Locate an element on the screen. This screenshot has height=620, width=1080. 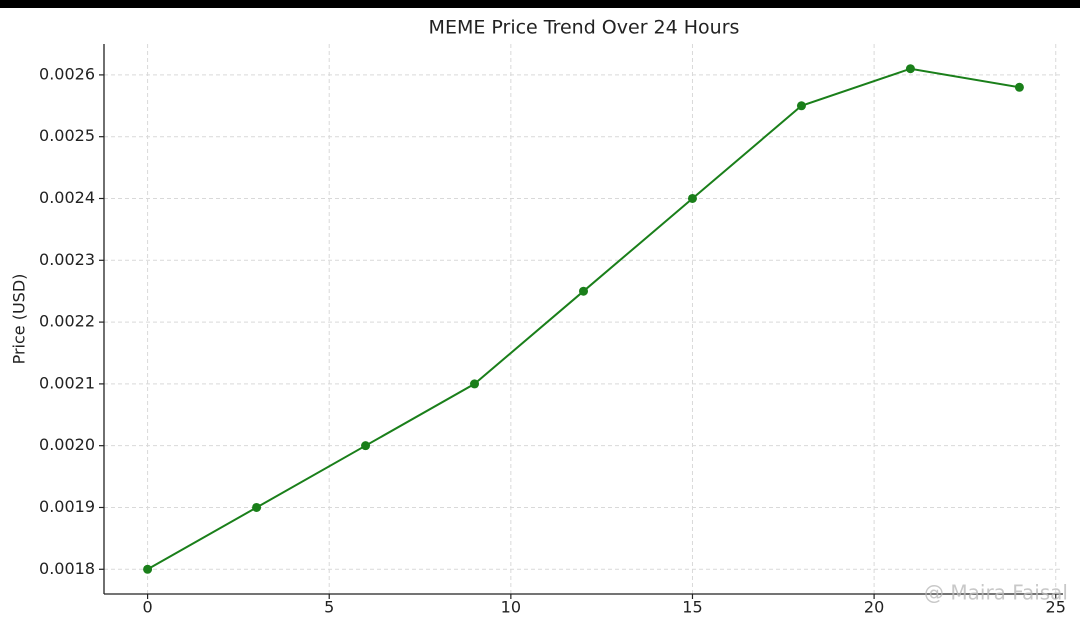
y-tick-label: 0.0022 is located at coordinates (67, 321).